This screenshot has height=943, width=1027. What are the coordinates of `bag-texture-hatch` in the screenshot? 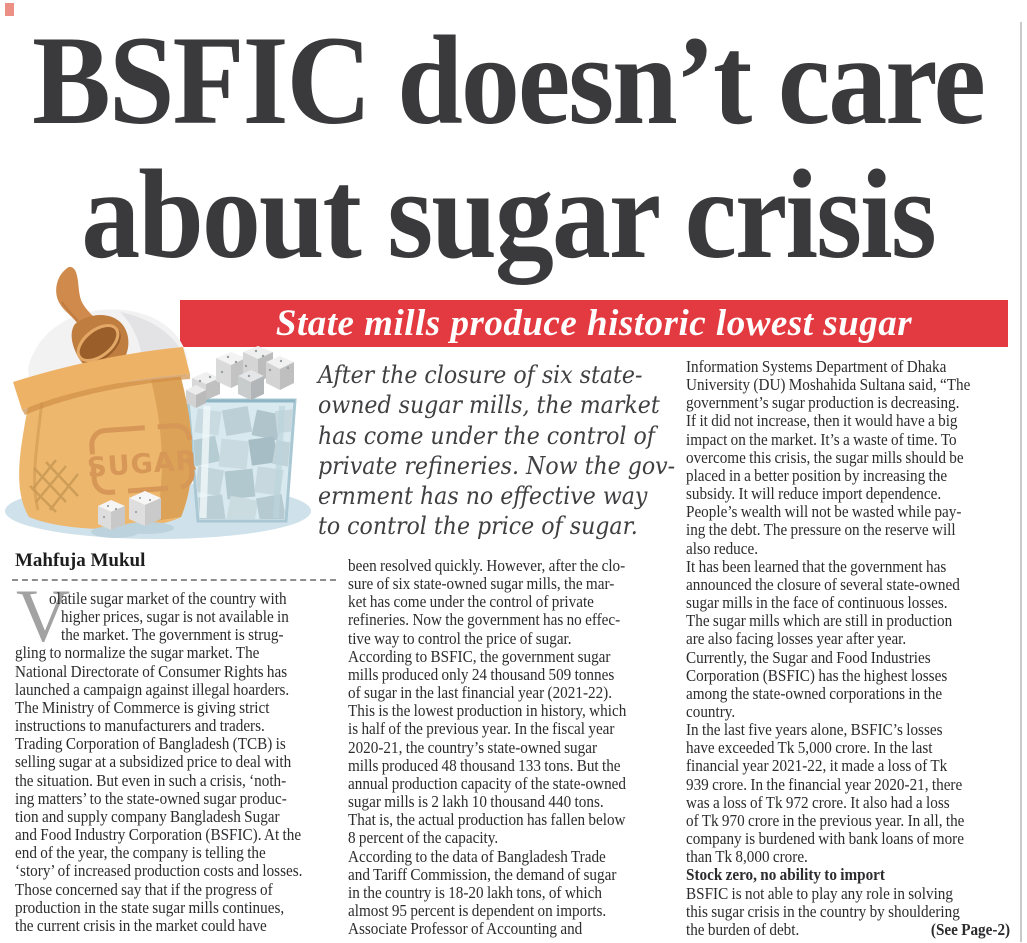 It's located at (54, 486).